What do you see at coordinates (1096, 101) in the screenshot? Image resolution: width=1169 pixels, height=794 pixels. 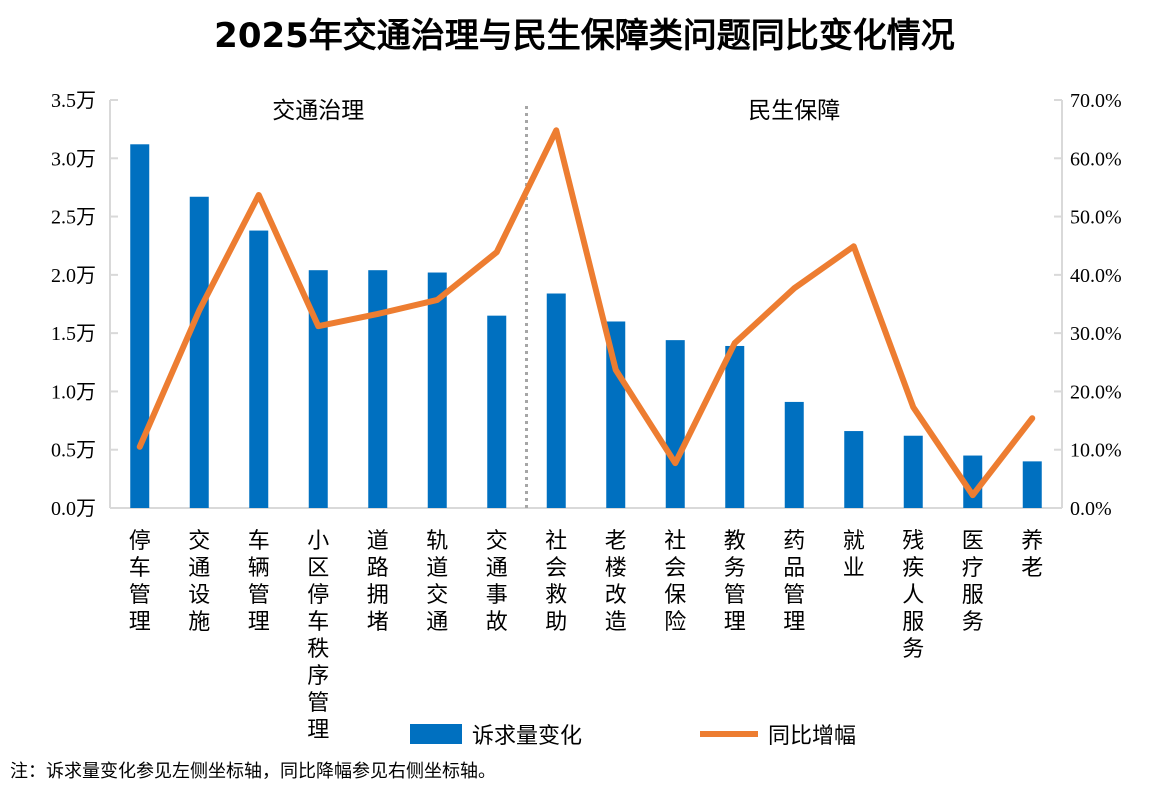 I see `right-tick-label: 70.0%` at bounding box center [1096, 101].